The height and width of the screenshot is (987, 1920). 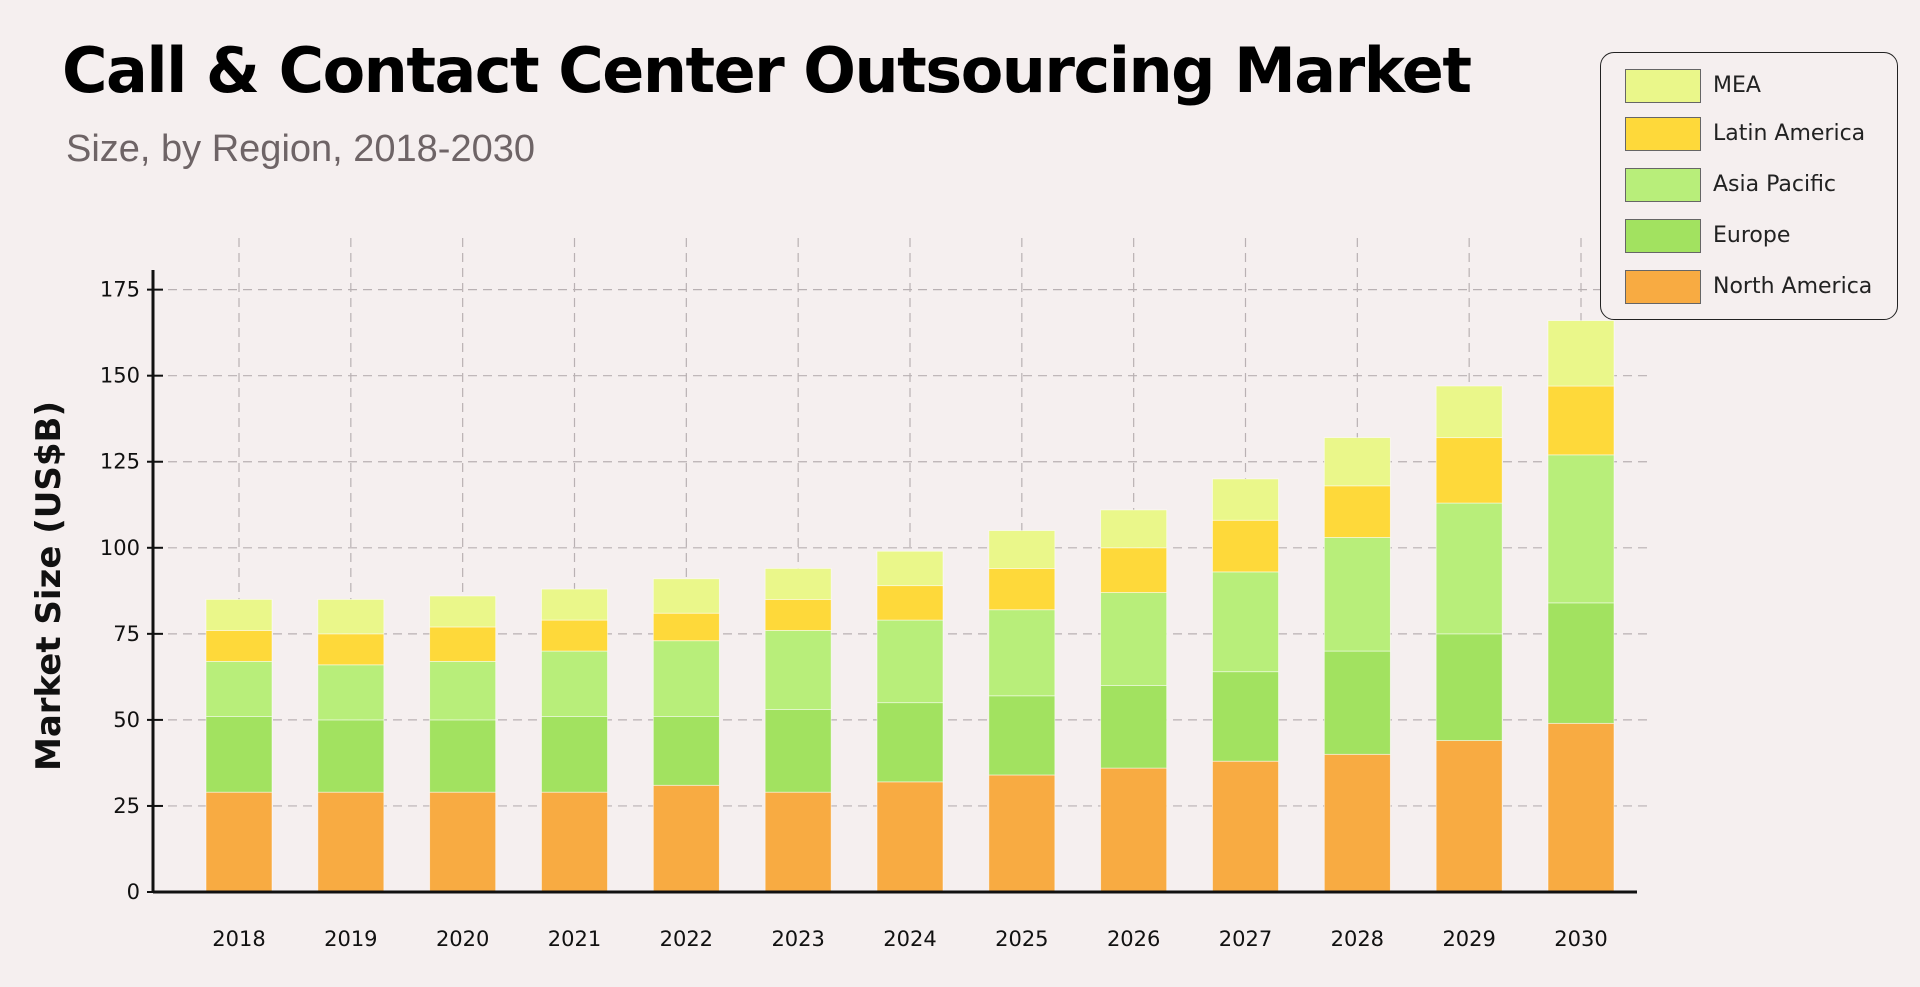 I want to click on legend-swatch-mea, so click(x=1663, y=86).